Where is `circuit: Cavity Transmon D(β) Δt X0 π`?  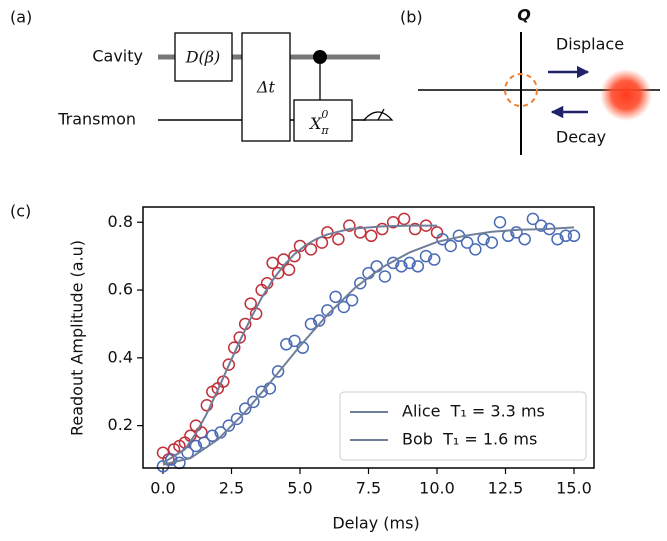 circuit: Cavity Transmon D(β) Δt X0 π is located at coordinates (225, 87).